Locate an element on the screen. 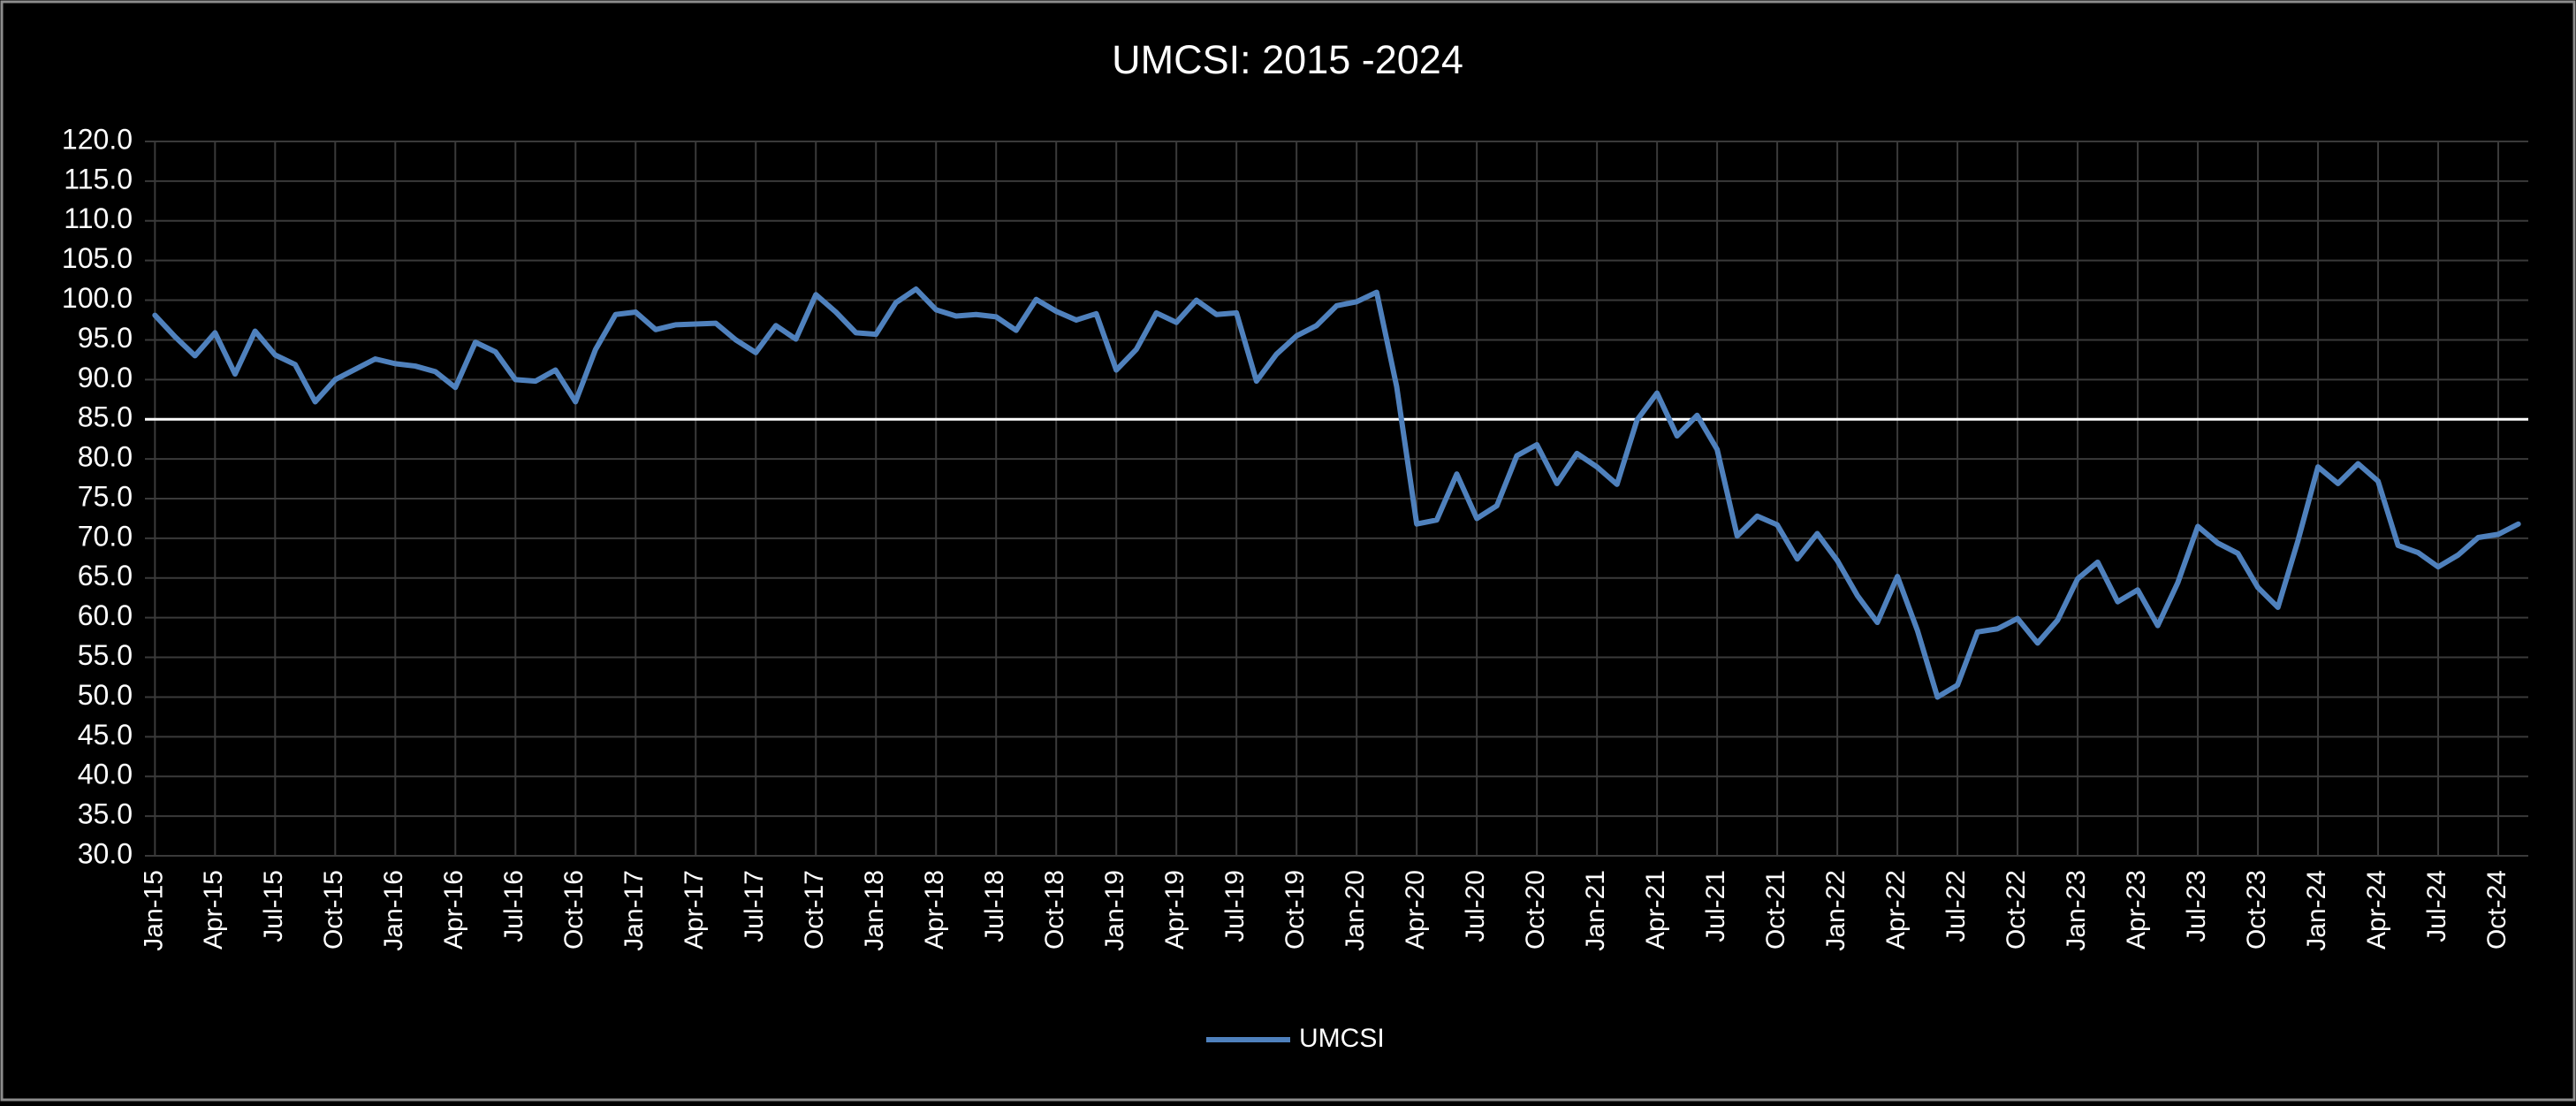  x-tick-label: Apr-24 is located at coordinates (2376, 910).